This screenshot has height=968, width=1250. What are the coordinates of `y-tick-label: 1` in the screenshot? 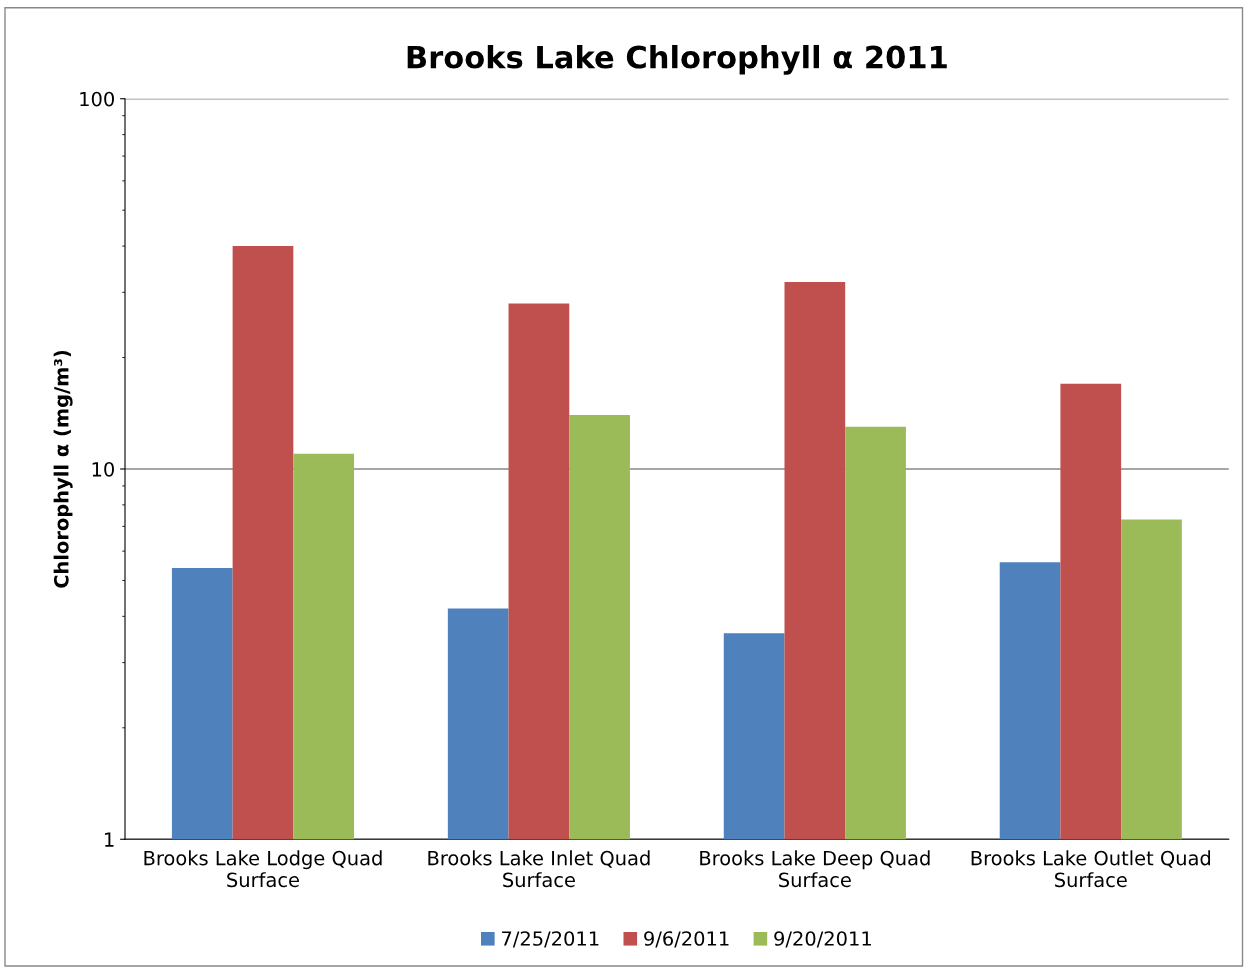 It's located at (109, 839).